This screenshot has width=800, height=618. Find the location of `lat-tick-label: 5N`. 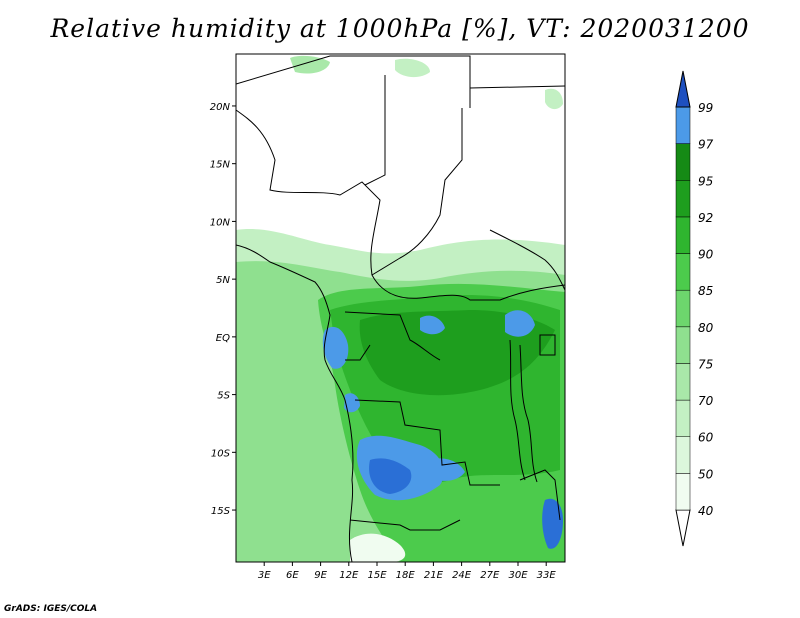

lat-tick-label: 5N is located at coordinates (223, 280).